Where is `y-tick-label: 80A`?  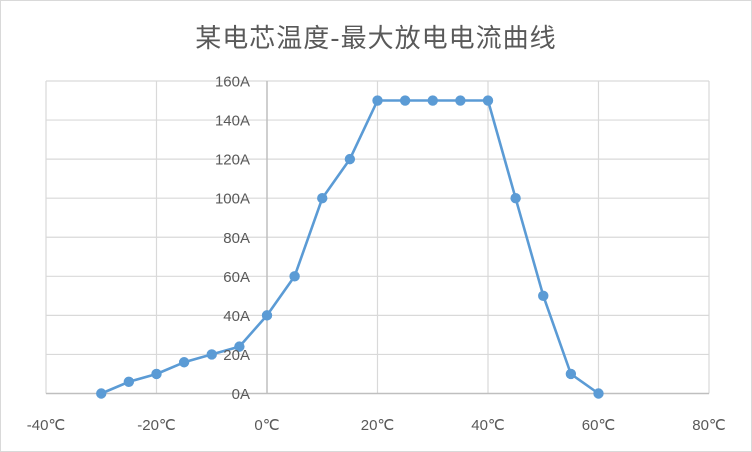 y-tick-label: 80A is located at coordinates (236, 238).